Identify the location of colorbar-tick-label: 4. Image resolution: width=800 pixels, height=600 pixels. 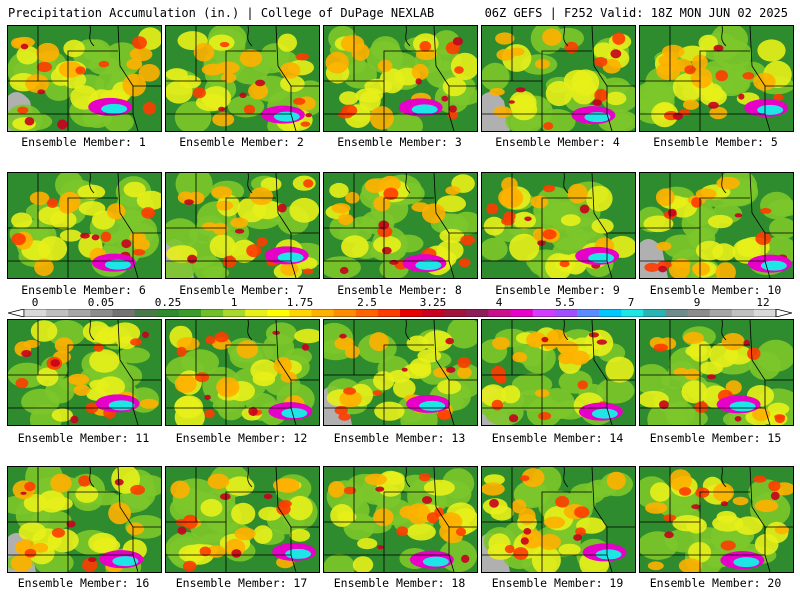
(499, 302).